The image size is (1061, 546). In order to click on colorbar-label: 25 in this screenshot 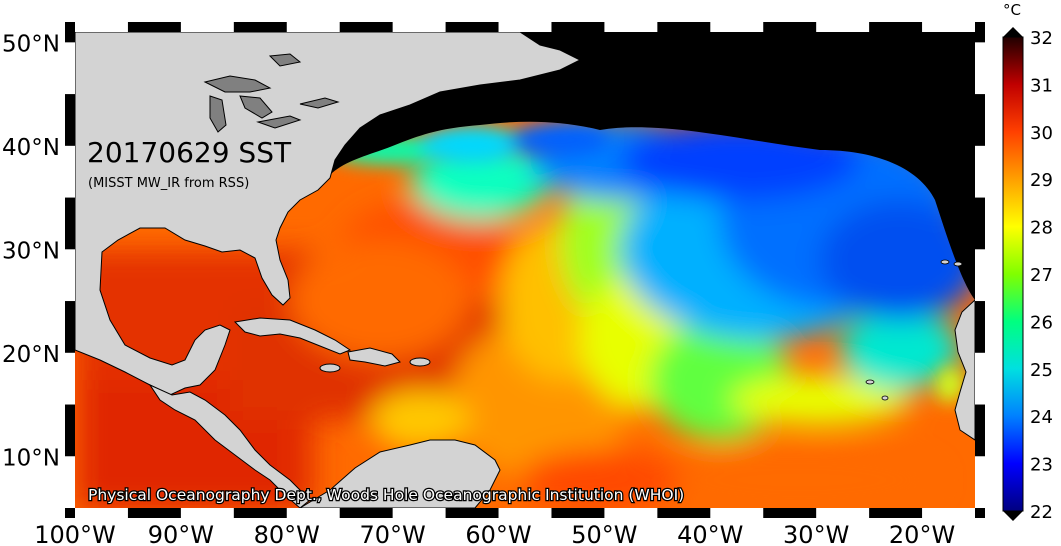, I will do `click(1041, 370)`.